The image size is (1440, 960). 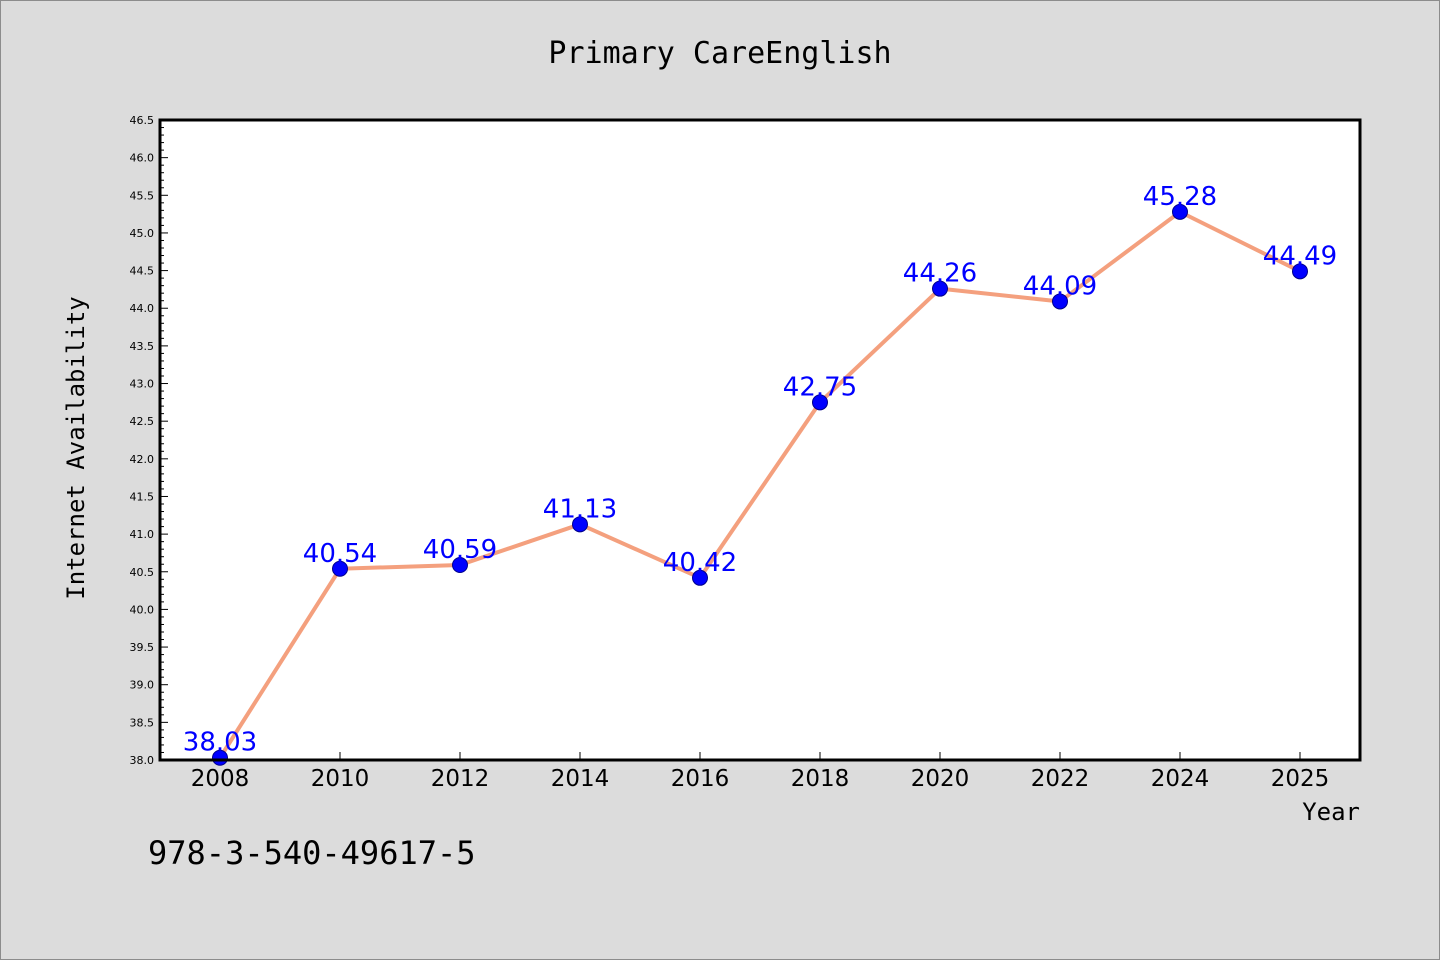 What do you see at coordinates (76, 447) in the screenshot?
I see `y-axis-label: Internet Availability` at bounding box center [76, 447].